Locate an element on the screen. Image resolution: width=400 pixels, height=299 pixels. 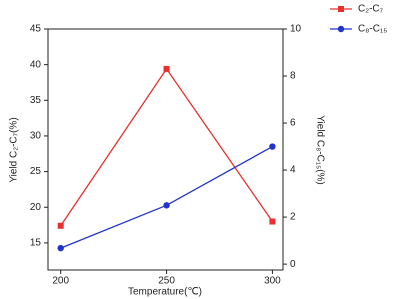
y-tick-label: 15 is located at coordinates (36, 243).